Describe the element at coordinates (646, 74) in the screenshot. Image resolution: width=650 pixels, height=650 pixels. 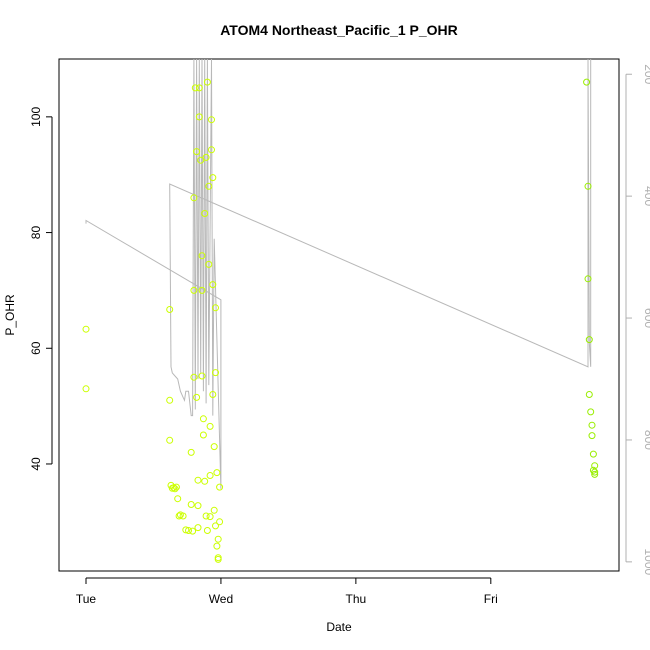
I see `secondary-y-tick-label: 200` at that location.